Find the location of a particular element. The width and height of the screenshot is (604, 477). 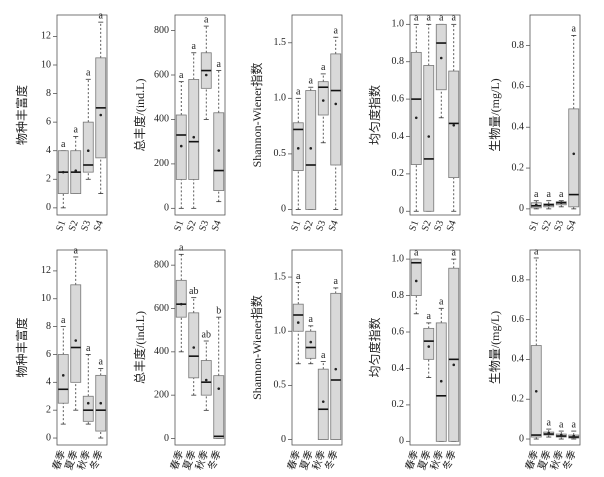

y-axis-label: 生物量/(mg/L) is located at coordinates (495, 114).